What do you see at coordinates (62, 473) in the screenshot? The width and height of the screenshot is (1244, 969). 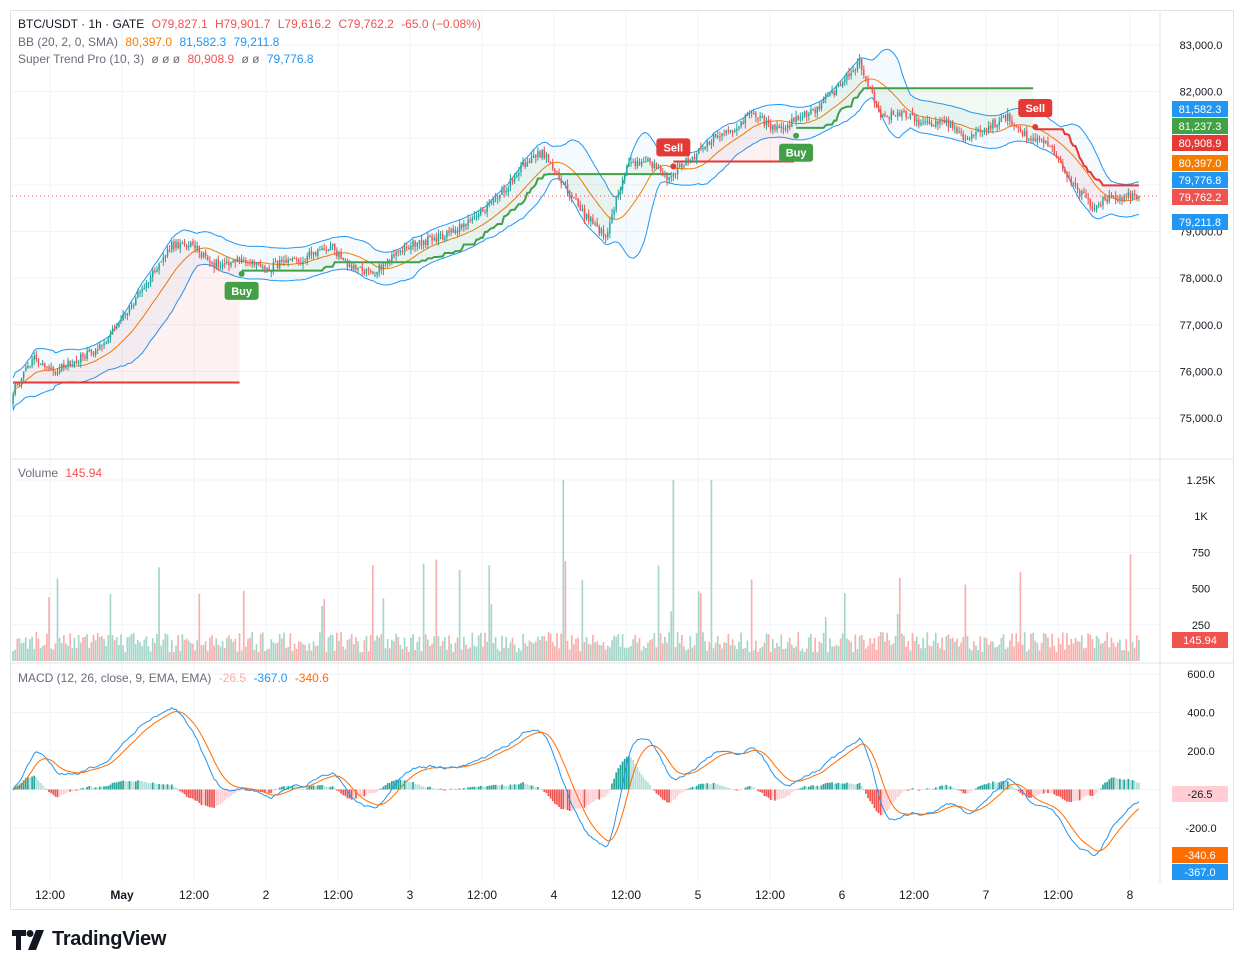 I see `volume-legend: Volume 145.94` at bounding box center [62, 473].